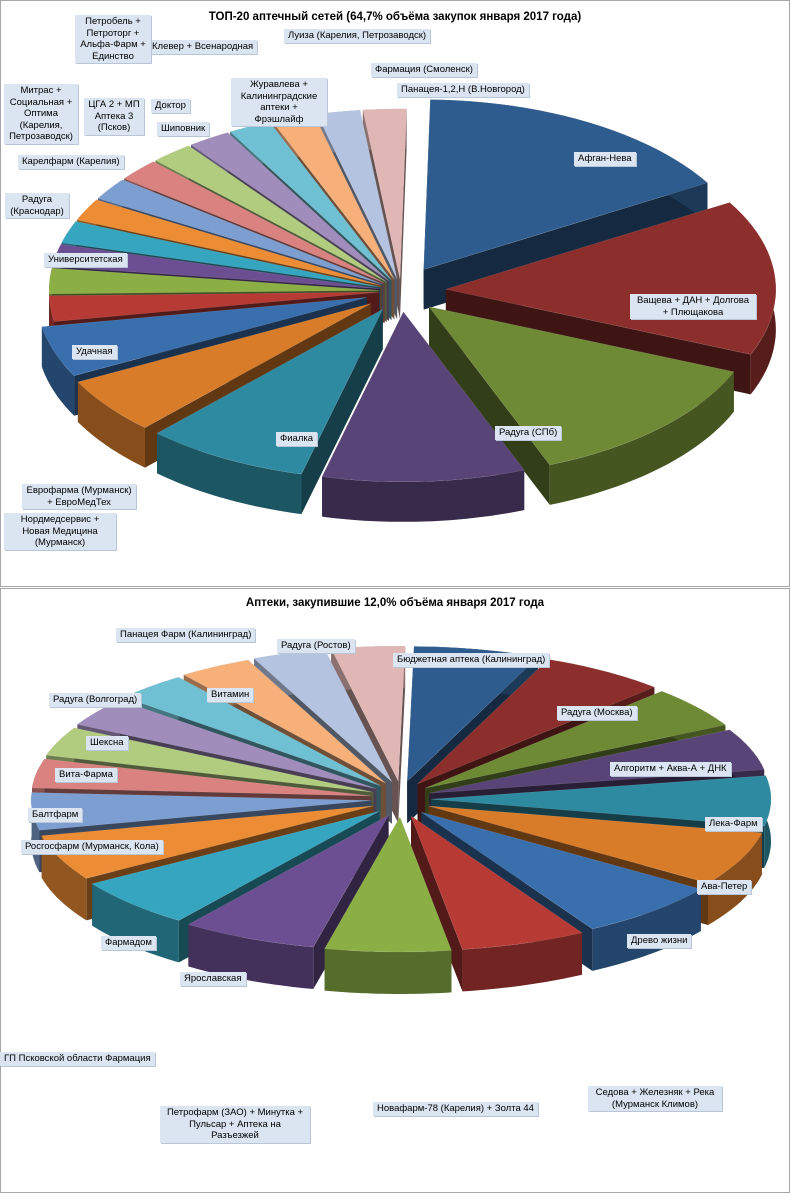 This screenshot has width=797, height=1200. Describe the element at coordinates (230, 695) in the screenshot. I see `slice-label: Витамин` at that location.